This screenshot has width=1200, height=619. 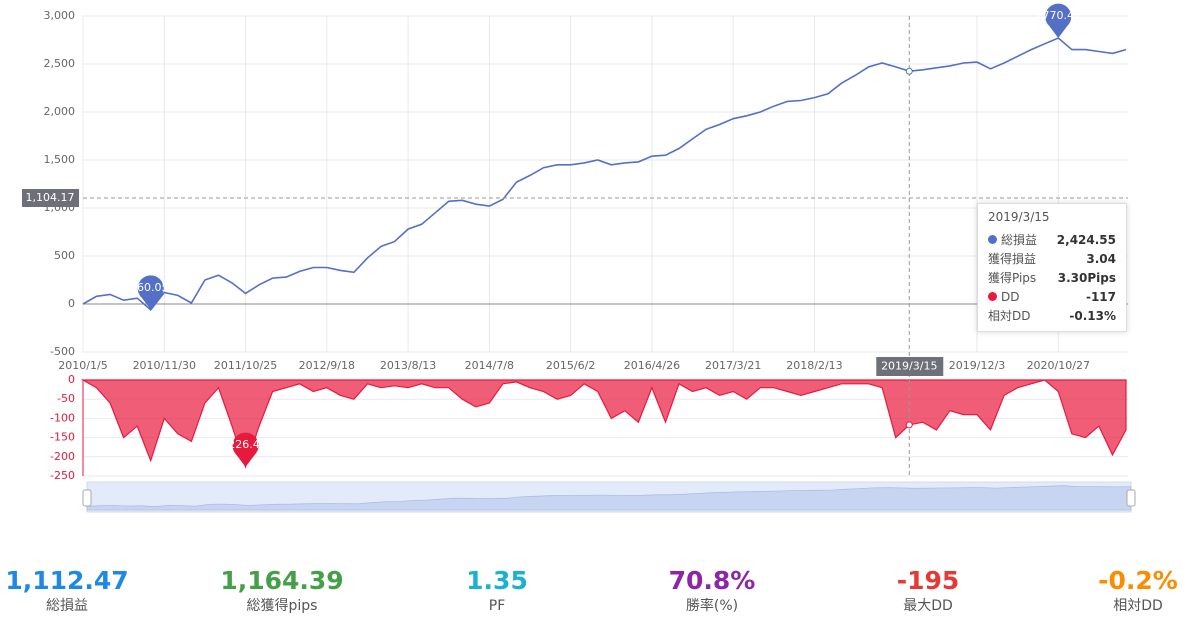 I want to click on area, so click(x=603, y=424).